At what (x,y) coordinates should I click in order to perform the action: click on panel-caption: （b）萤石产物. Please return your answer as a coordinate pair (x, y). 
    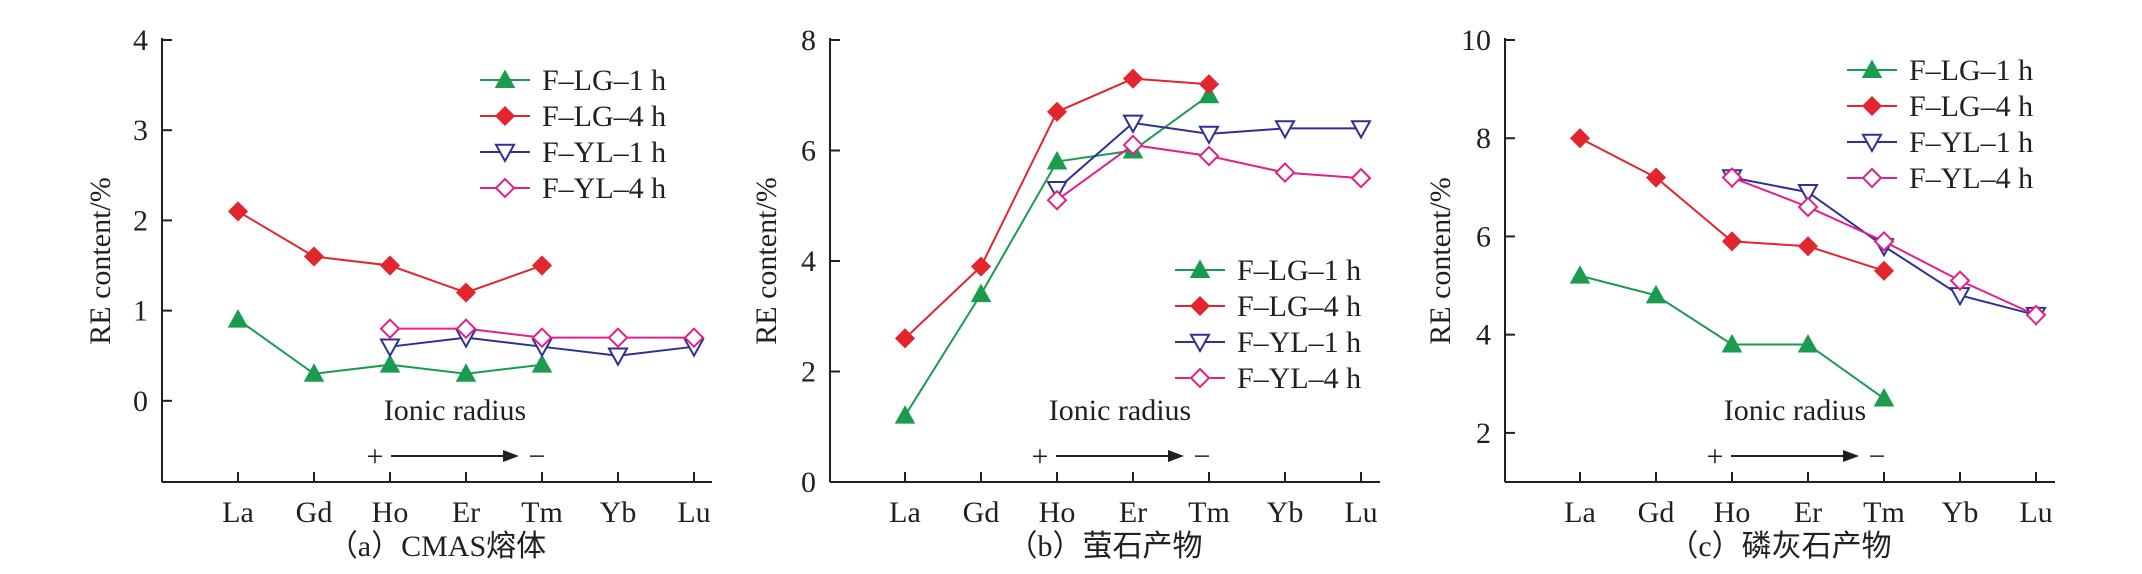
    Looking at the image, I should click on (1105, 546).